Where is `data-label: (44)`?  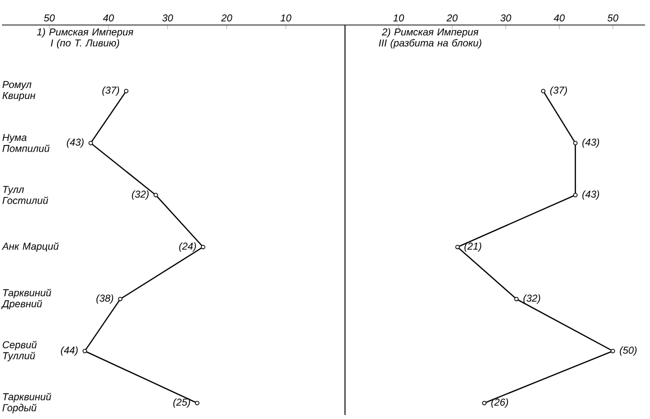 data-label: (44) is located at coordinates (69, 351).